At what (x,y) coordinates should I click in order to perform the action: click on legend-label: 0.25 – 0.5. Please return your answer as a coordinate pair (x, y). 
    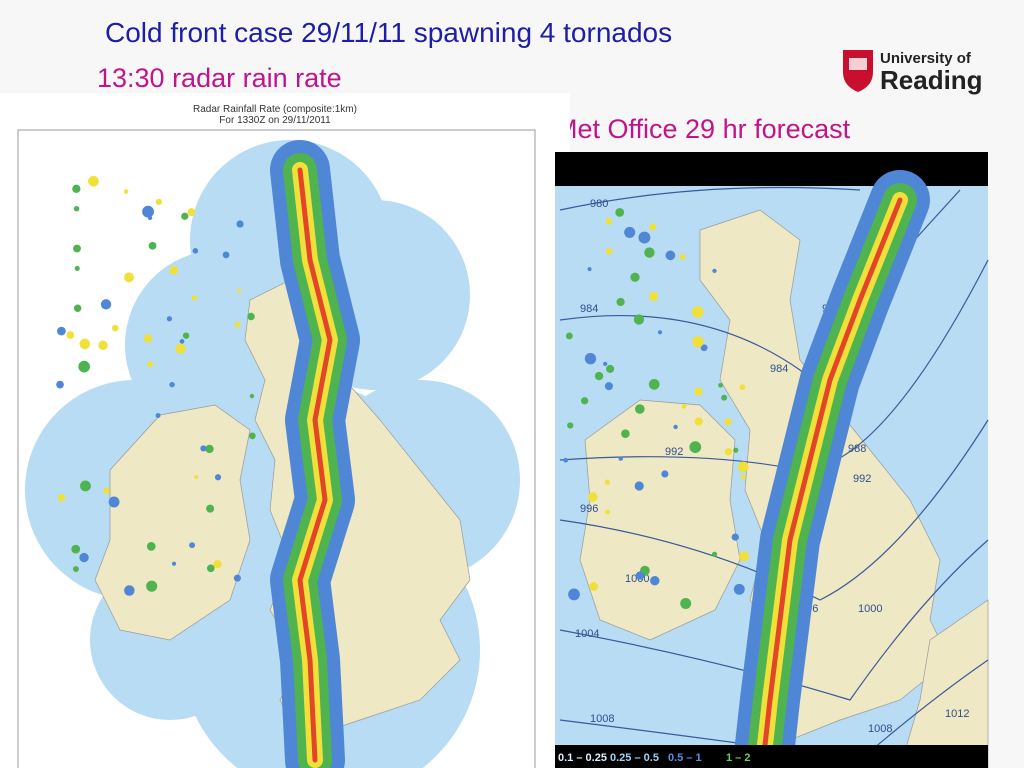
    Looking at the image, I should click on (634, 758).